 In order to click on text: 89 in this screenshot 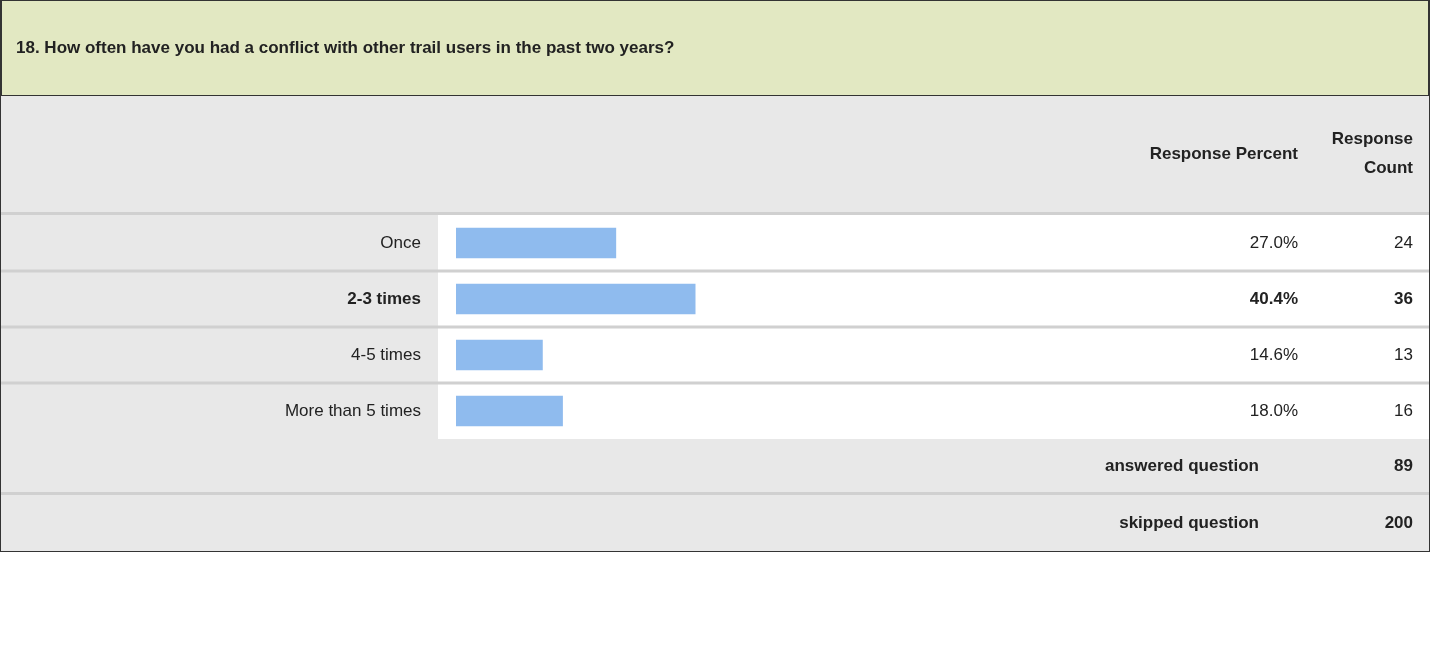, I will do `click(1403, 465)`.